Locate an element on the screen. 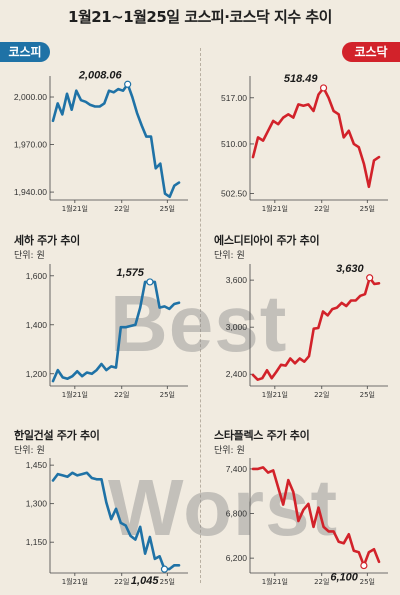  hanil-chart-title: 한일건설 주가 추이 is located at coordinates (57, 435).